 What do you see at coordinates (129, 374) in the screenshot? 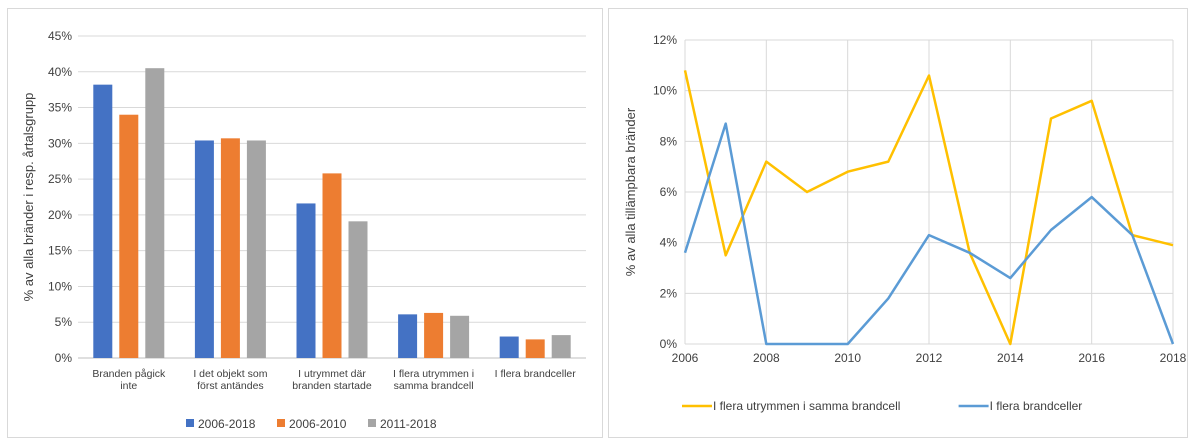
I see `x-category-label: Branden pågick` at bounding box center [129, 374].